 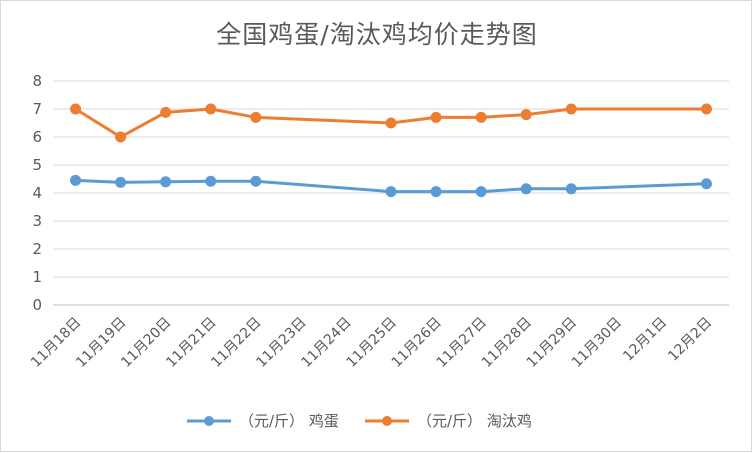 What do you see at coordinates (37, 81) in the screenshot?
I see `y-tick-label: 8` at bounding box center [37, 81].